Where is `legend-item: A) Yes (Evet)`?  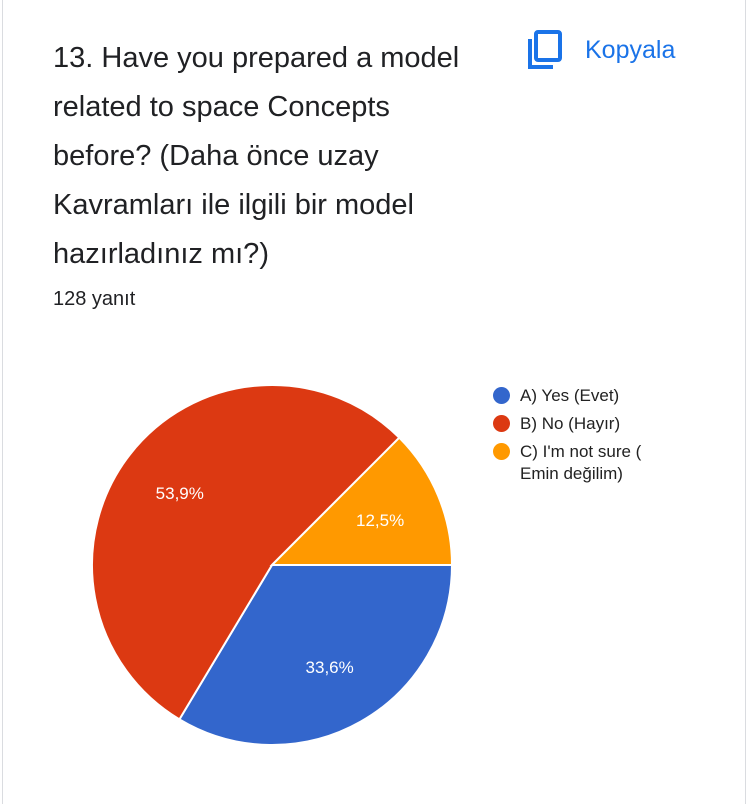 legend-item: A) Yes (Evet) is located at coordinates (576, 396).